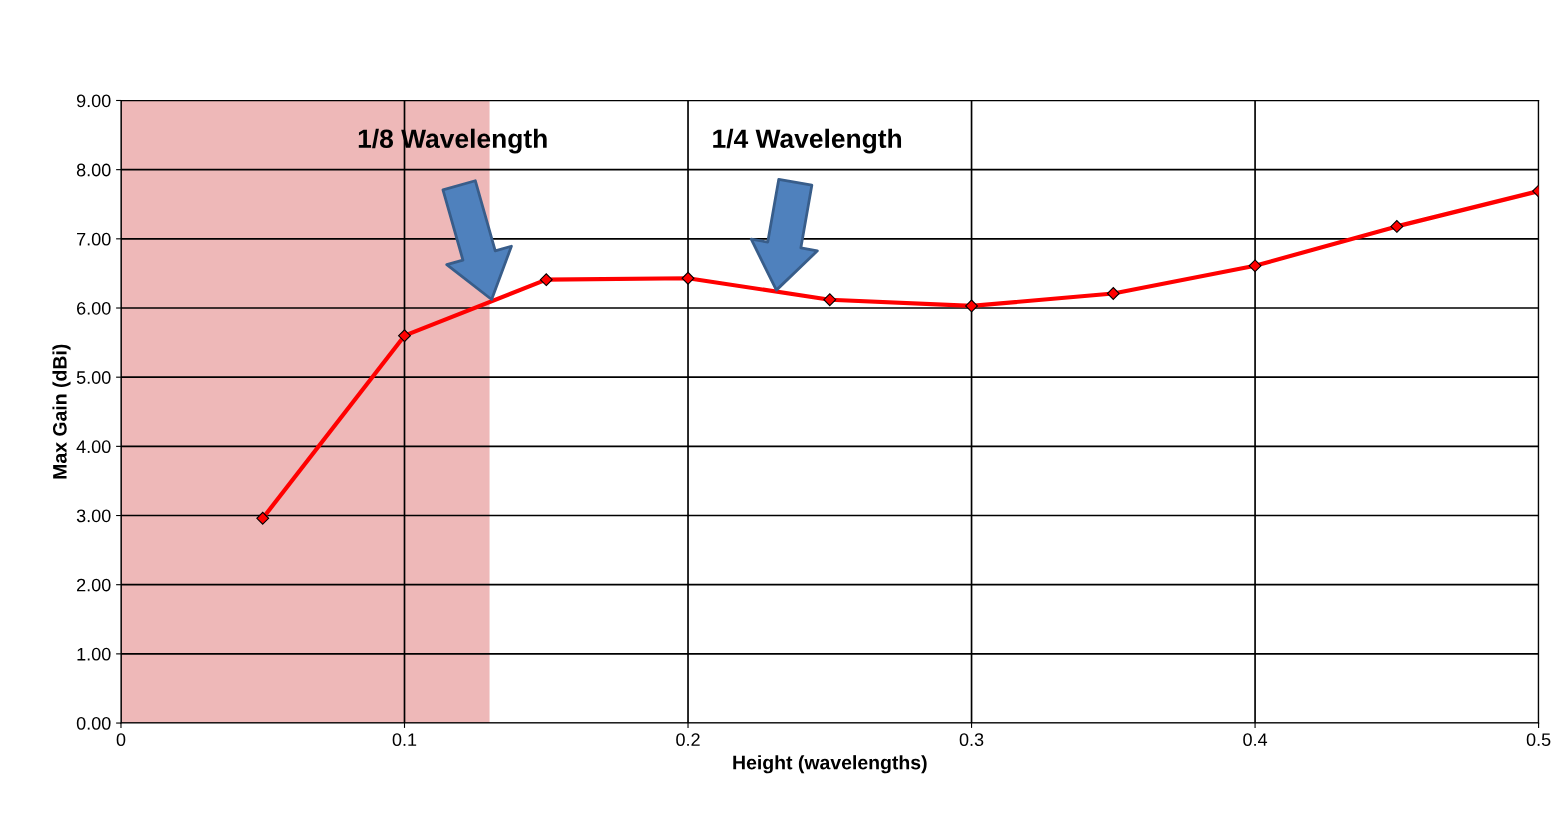 Image resolution: width=1551 pixels, height=817 pixels. What do you see at coordinates (61, 411) in the screenshot?
I see `y-axis-title: Max Gain (dBi)` at bounding box center [61, 411].